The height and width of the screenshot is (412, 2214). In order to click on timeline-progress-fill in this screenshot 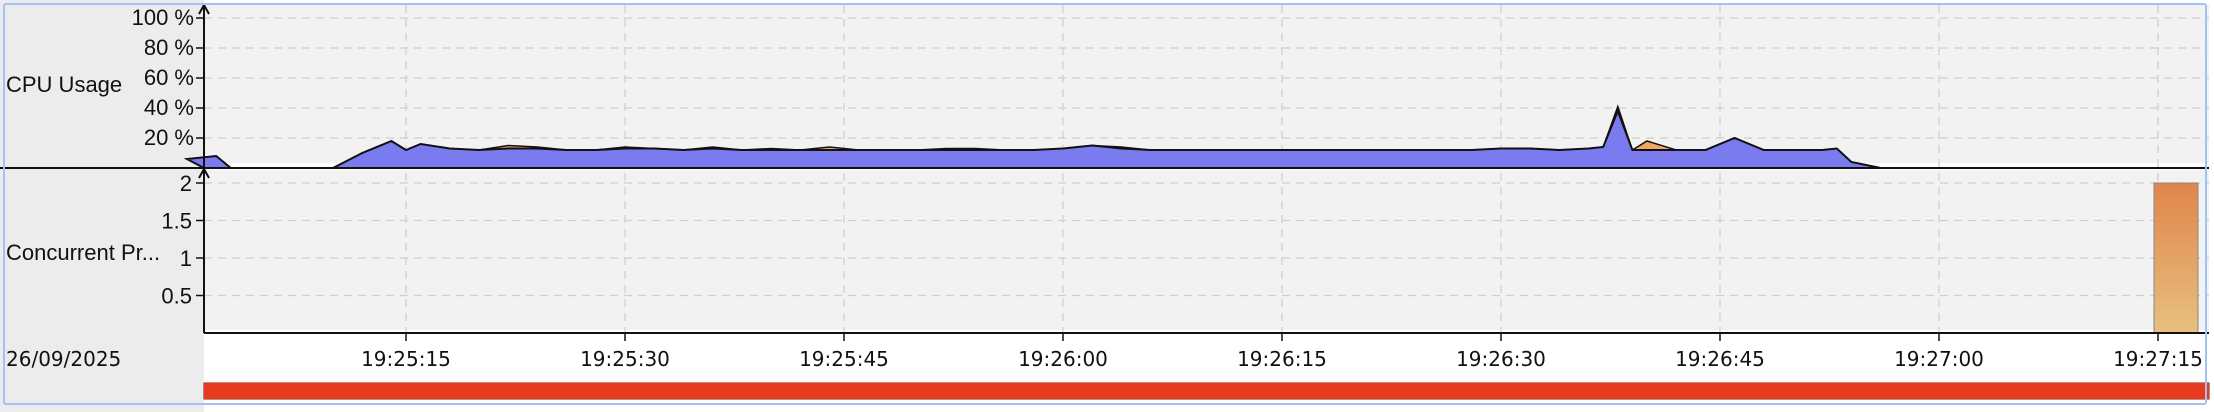, I will do `click(1206, 391)`.